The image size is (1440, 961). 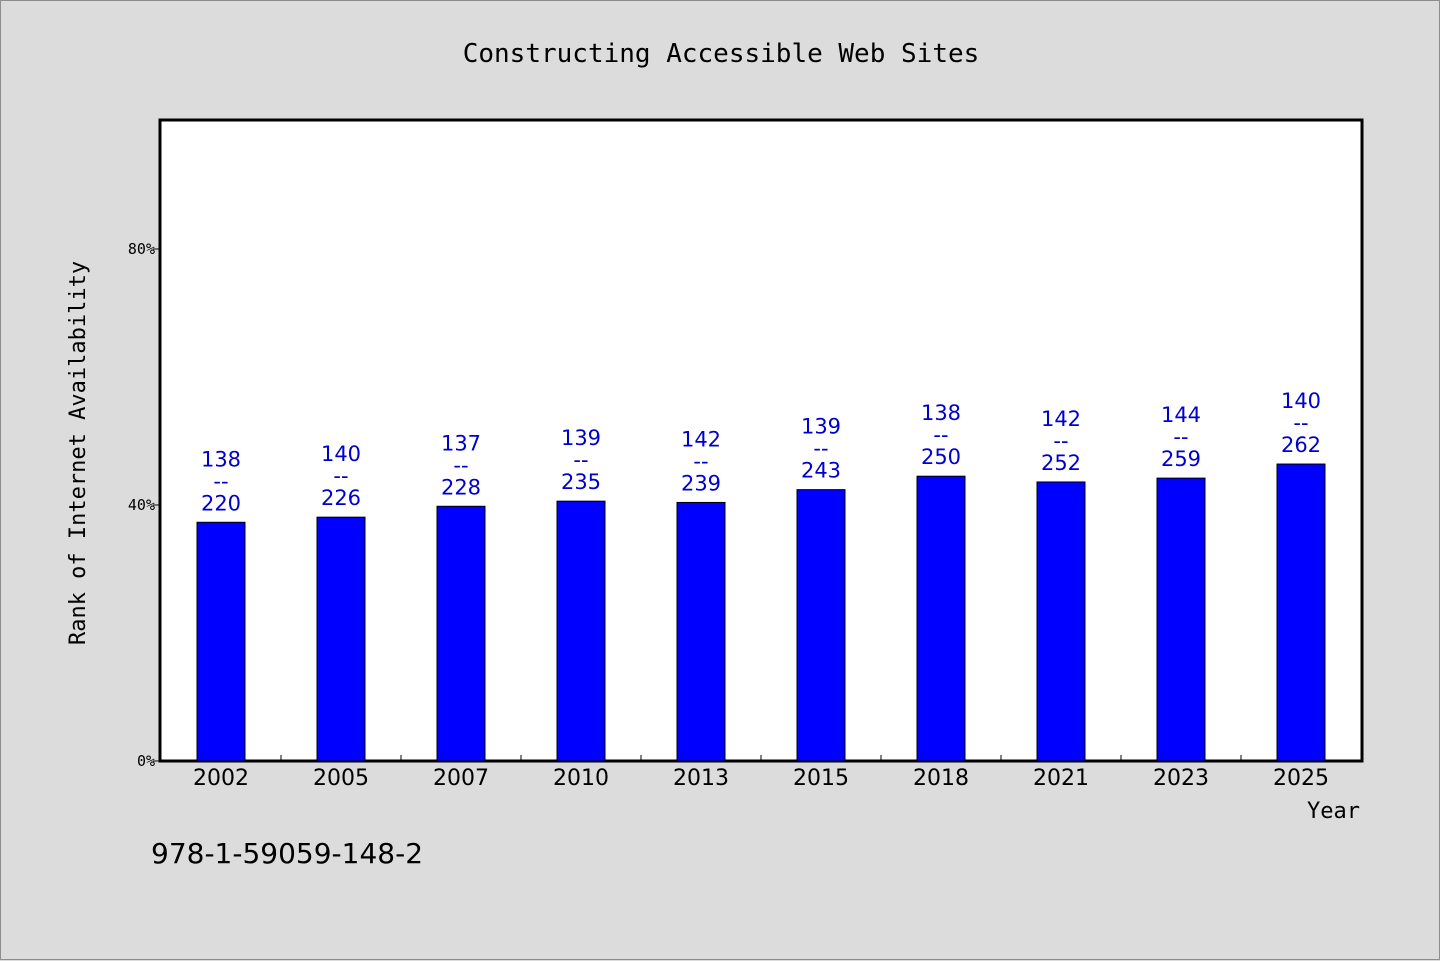 I want to click on bar-2007, so click(x=461, y=633).